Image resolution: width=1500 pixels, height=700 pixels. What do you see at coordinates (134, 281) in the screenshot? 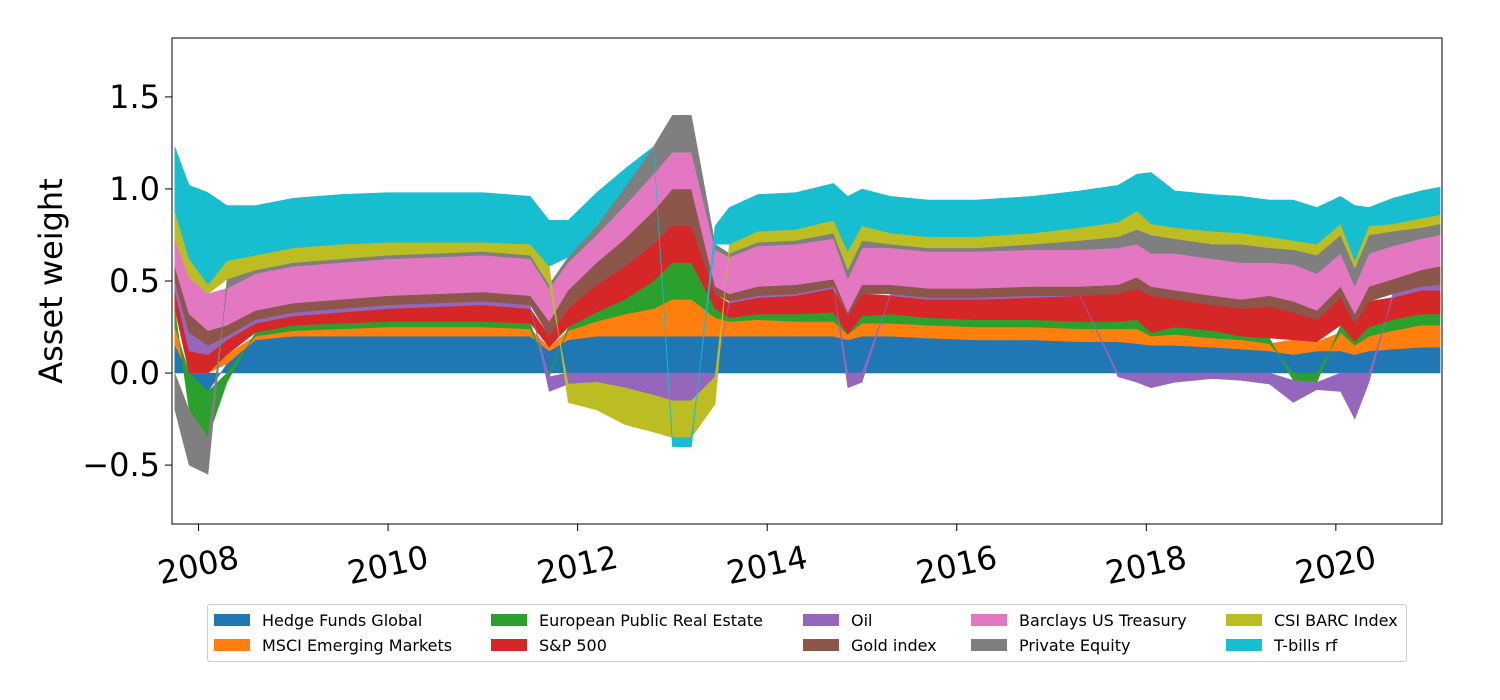
I see `y-tick-label: 0.5` at bounding box center [134, 281].